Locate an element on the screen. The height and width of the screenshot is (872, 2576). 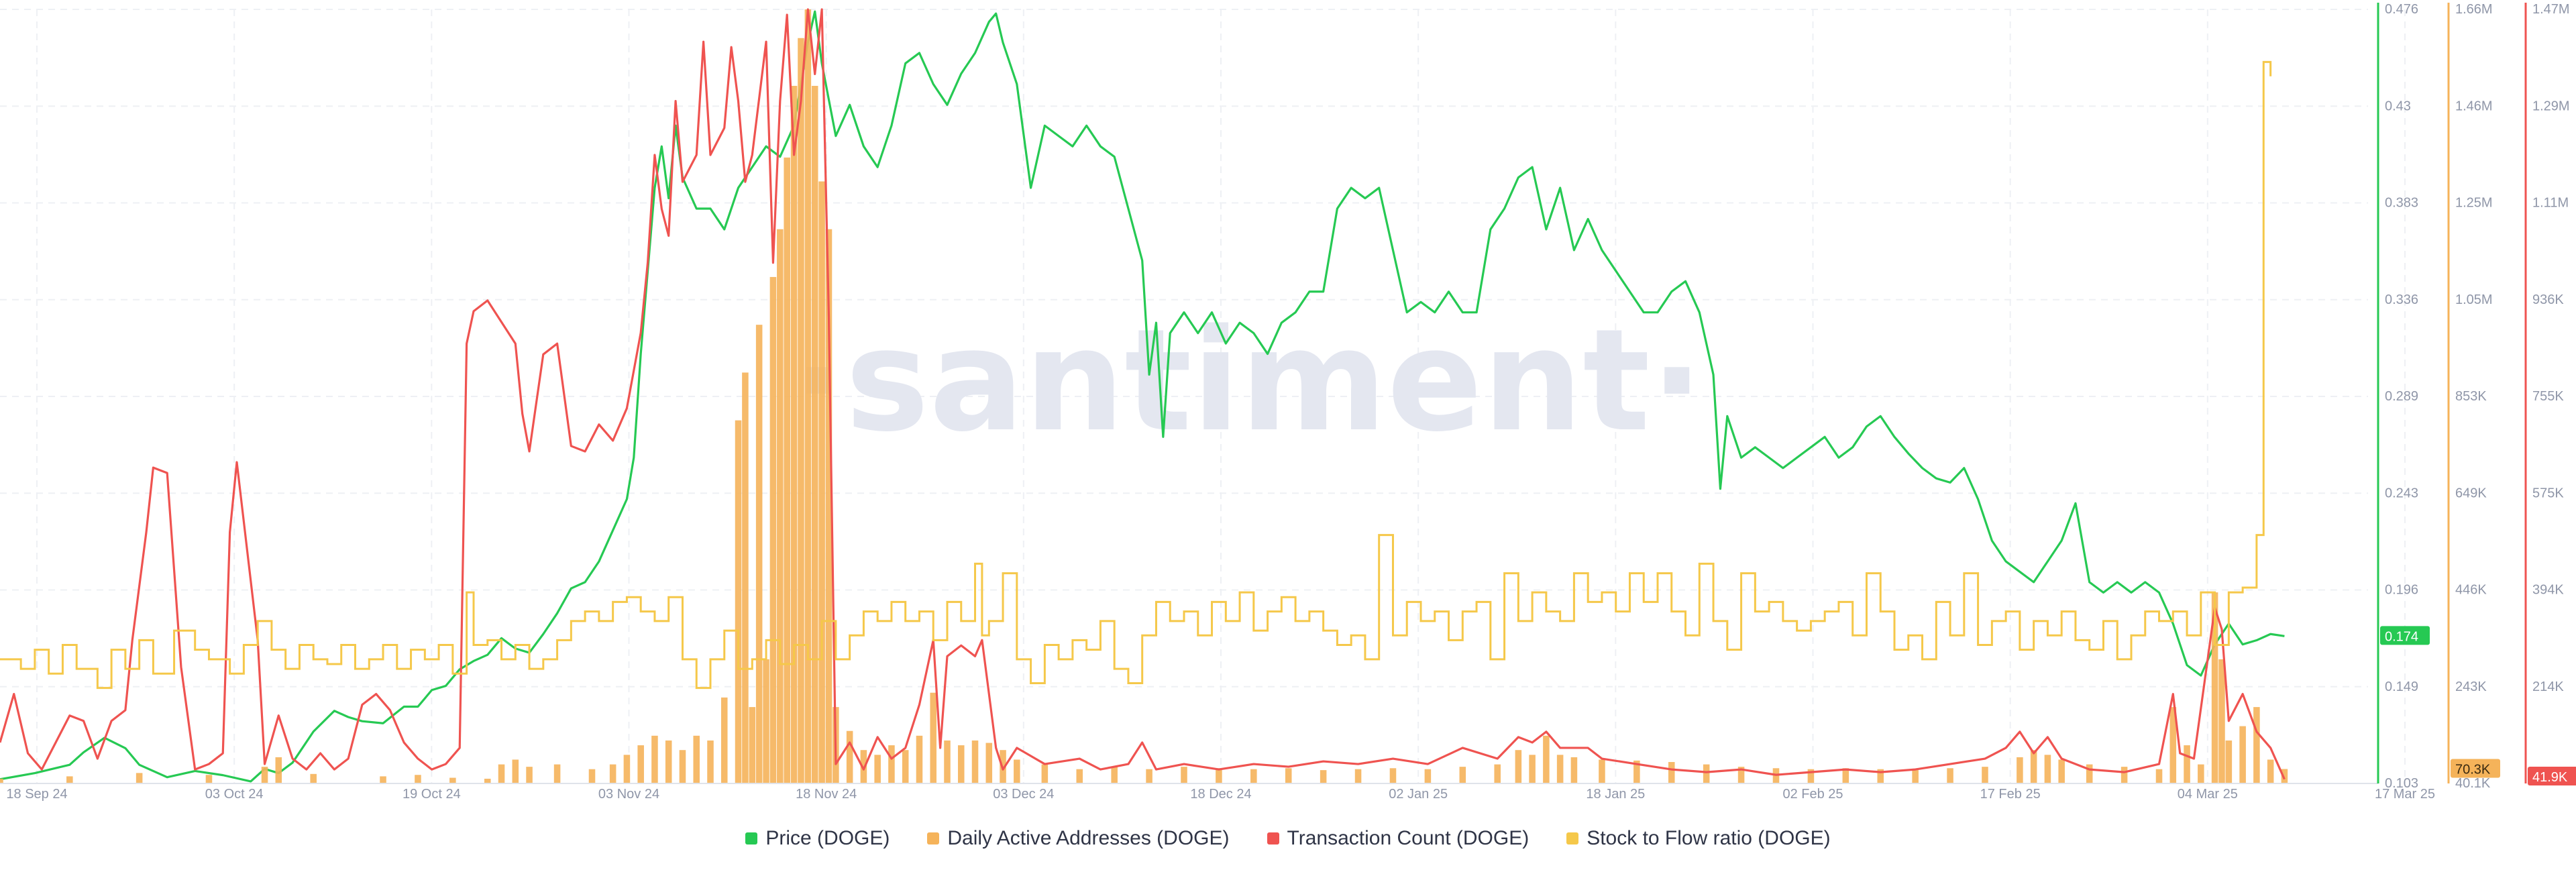
legend-item-daa: Daily Active Addresses (DOGE) is located at coordinates (1078, 839).